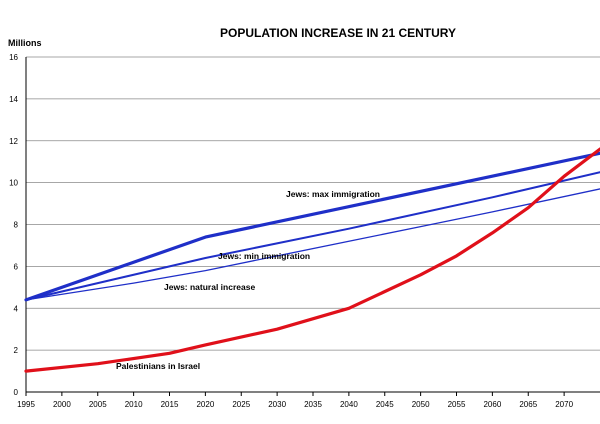 Image resolution: width=600 pixels, height=424 pixels. Describe the element at coordinates (241, 404) in the screenshot. I see `x-tick-label: 2025` at that location.